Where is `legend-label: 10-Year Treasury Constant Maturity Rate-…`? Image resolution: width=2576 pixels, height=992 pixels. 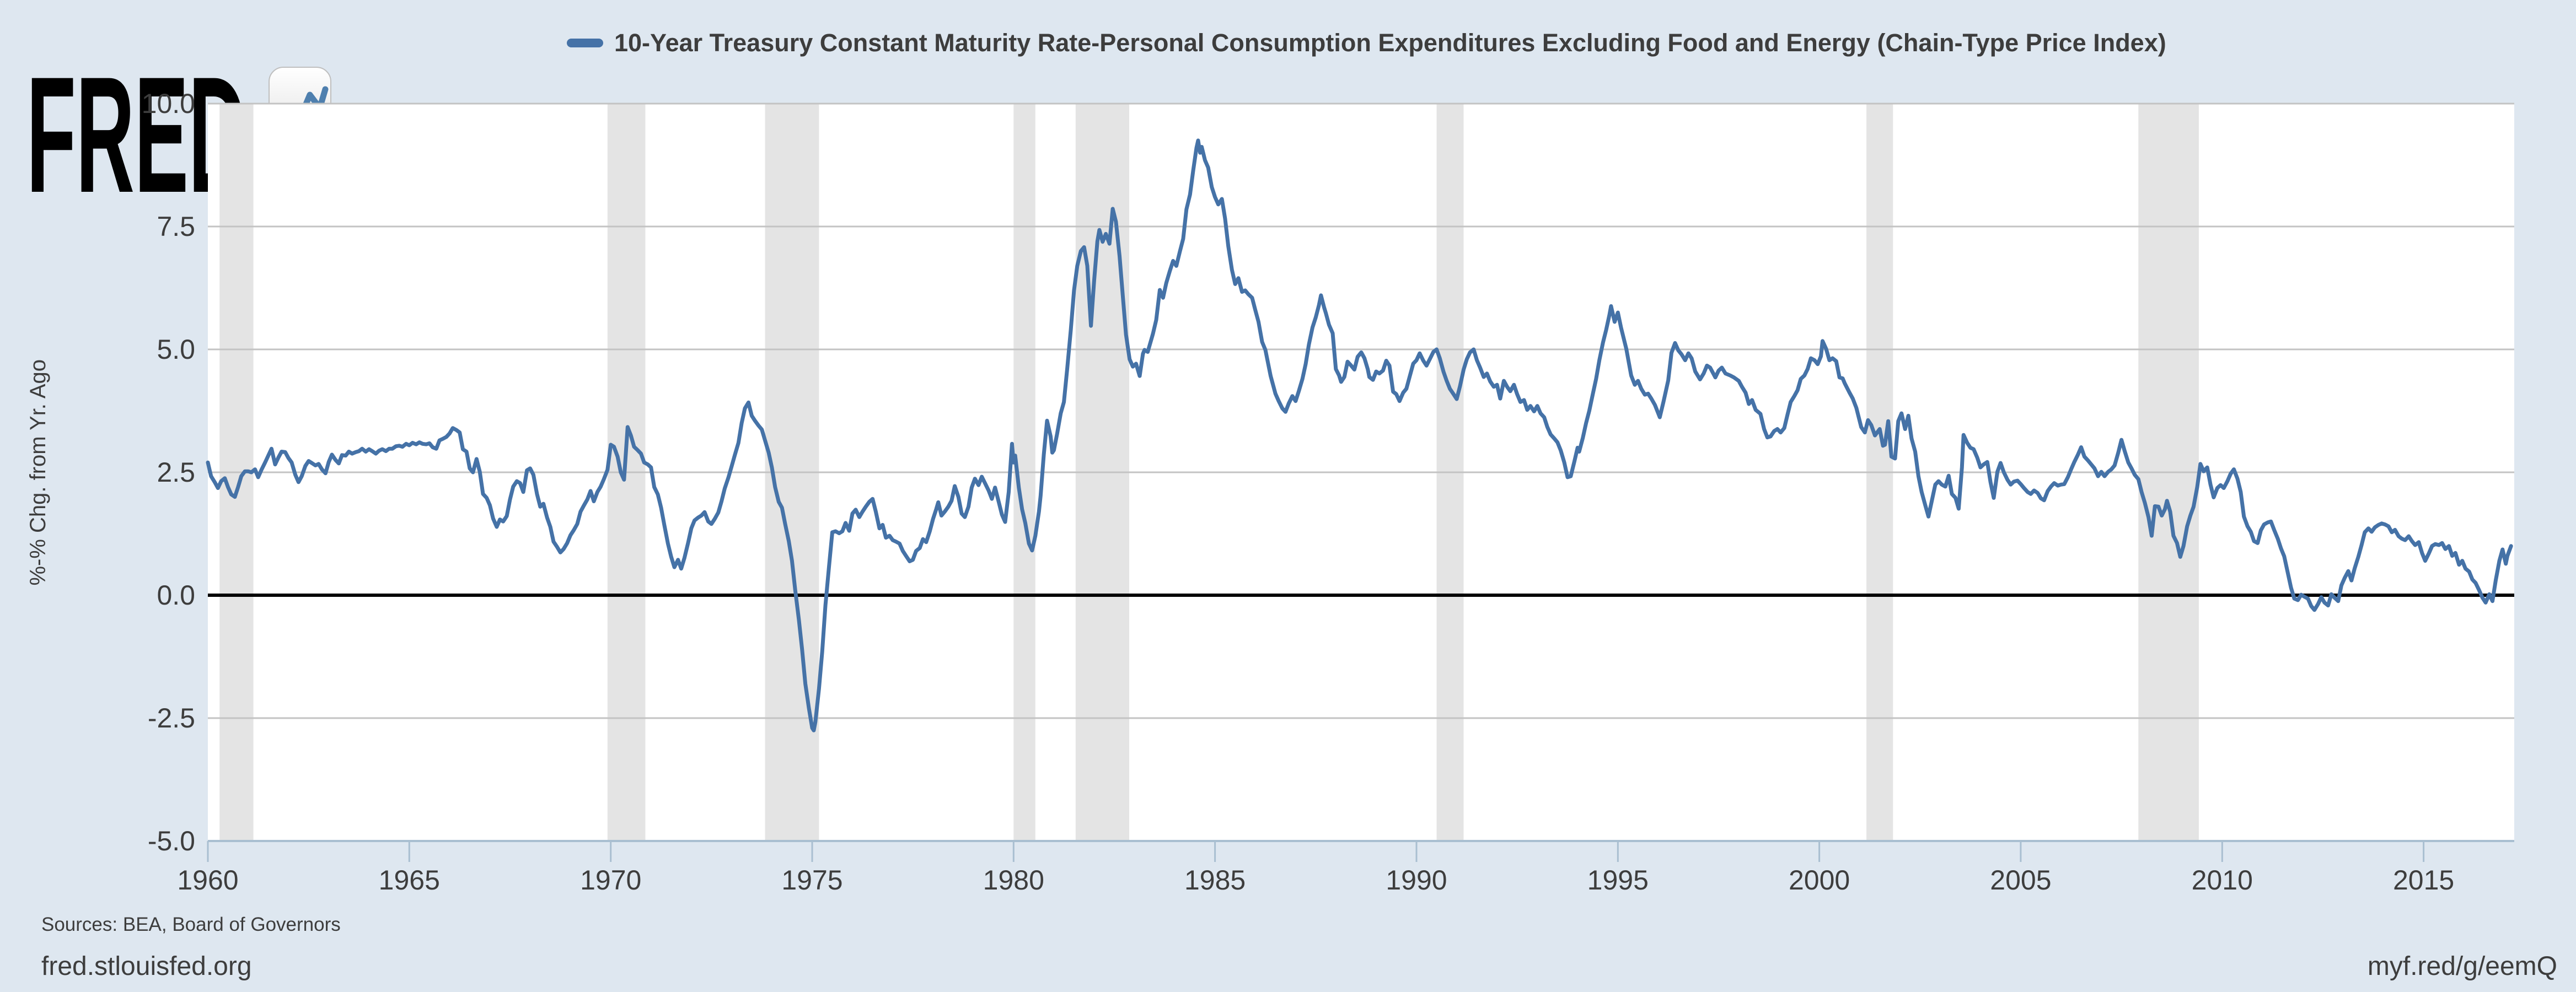 legend-label: 10-Year Treasury Constant Maturity Rate-… is located at coordinates (1390, 43).